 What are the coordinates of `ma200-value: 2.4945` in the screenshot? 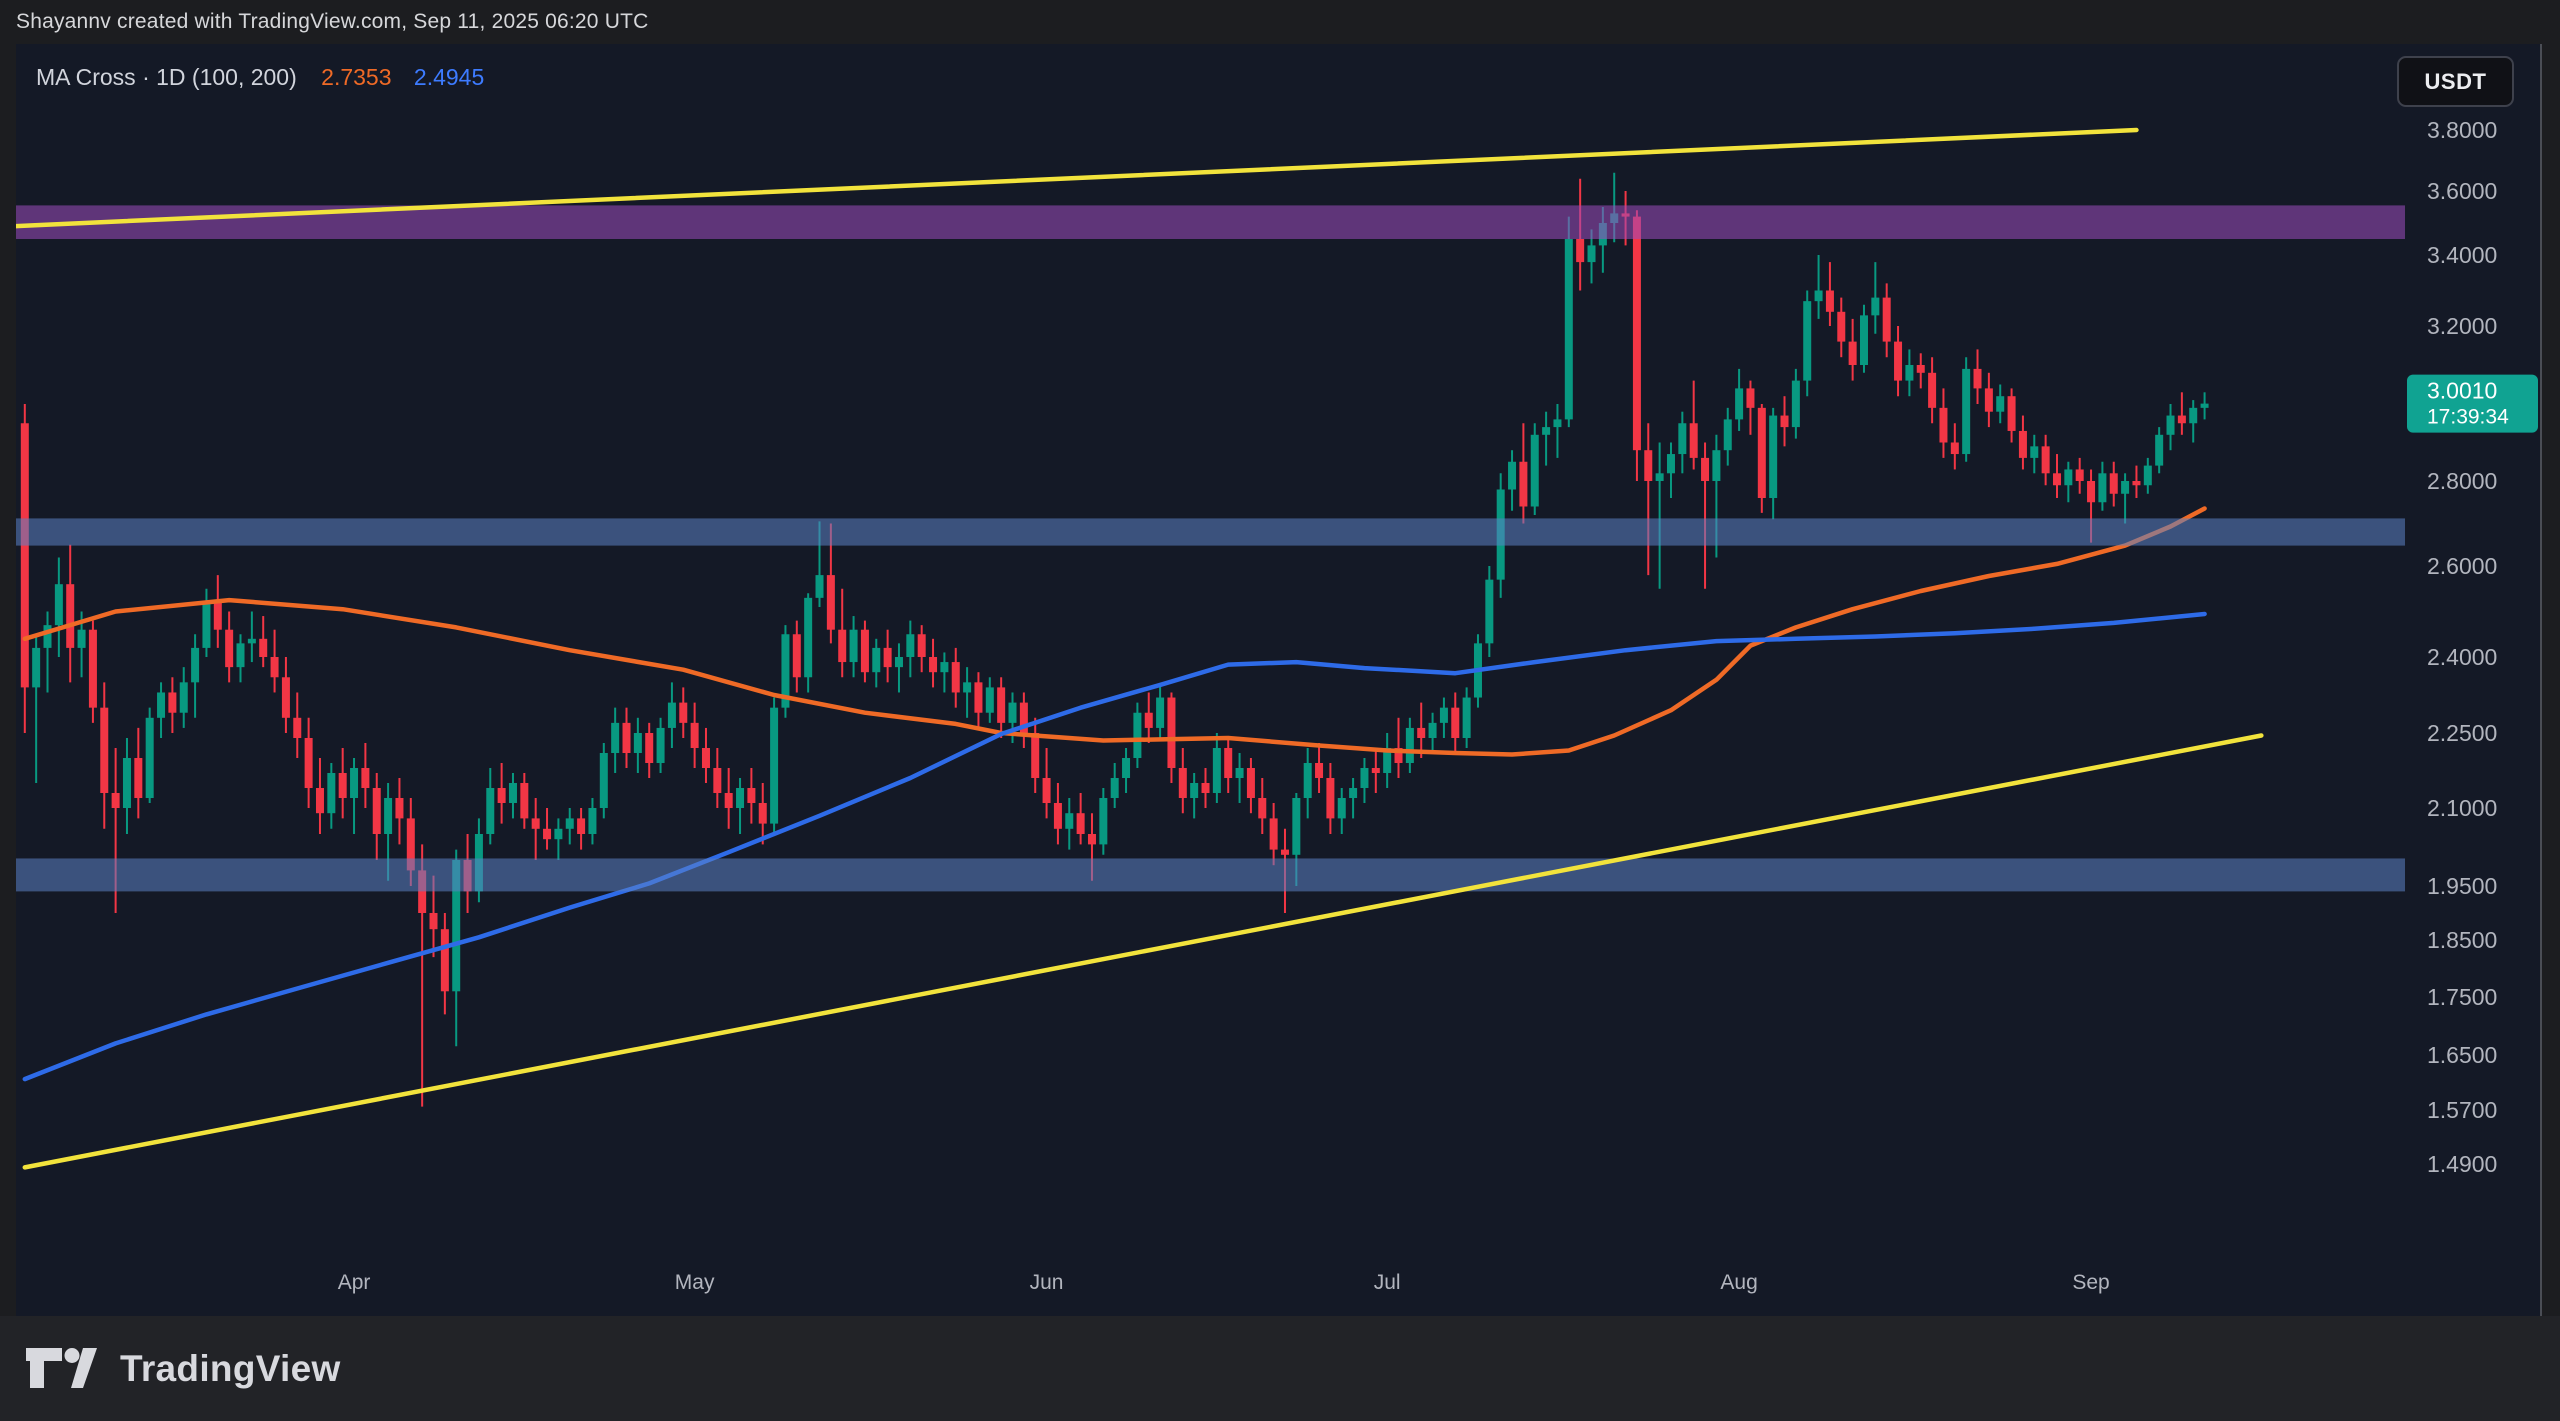 It's located at (449, 77).